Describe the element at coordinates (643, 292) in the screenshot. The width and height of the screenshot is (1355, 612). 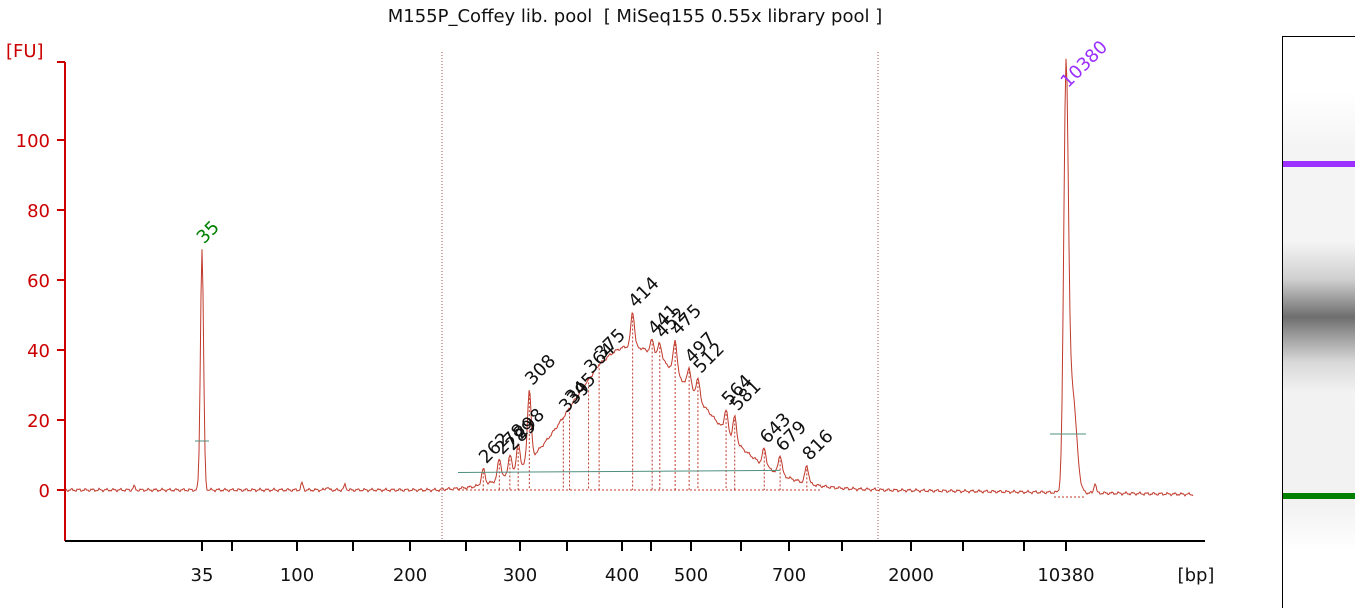
I see `peak-label: 414` at that location.